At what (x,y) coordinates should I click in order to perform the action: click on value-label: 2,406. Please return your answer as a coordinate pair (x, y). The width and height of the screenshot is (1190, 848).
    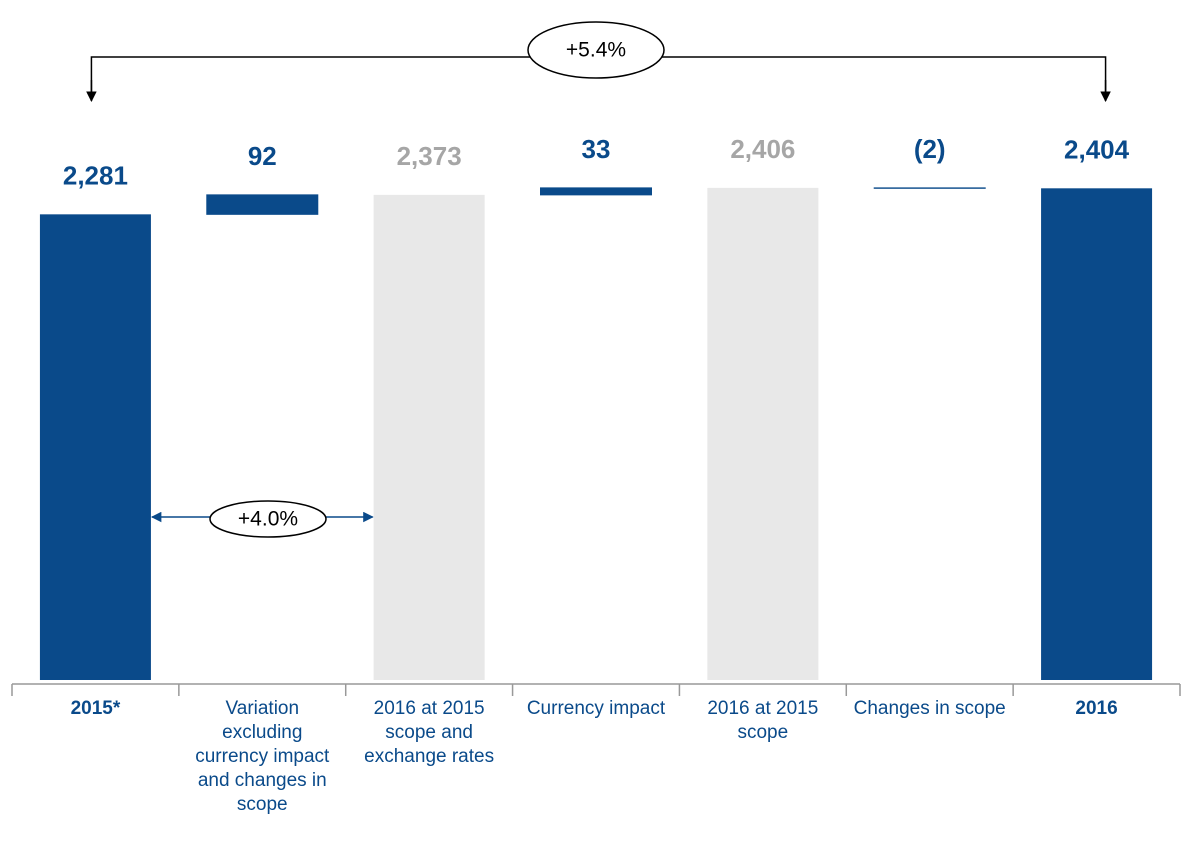
    Looking at the image, I should click on (762, 149).